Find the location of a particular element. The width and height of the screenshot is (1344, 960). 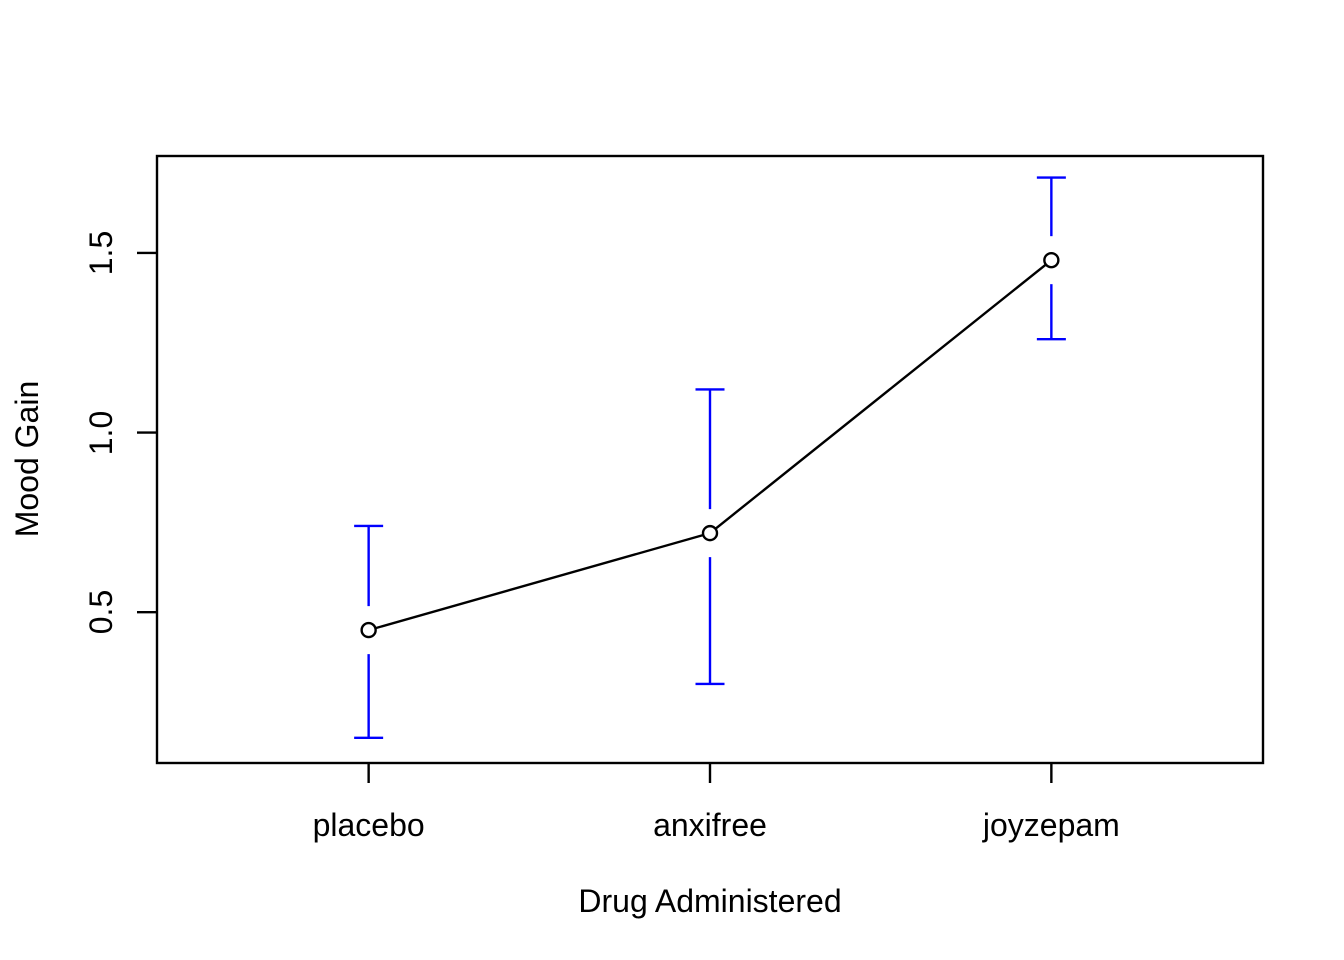

y-tick-label: 0.5 is located at coordinates (101, 612).